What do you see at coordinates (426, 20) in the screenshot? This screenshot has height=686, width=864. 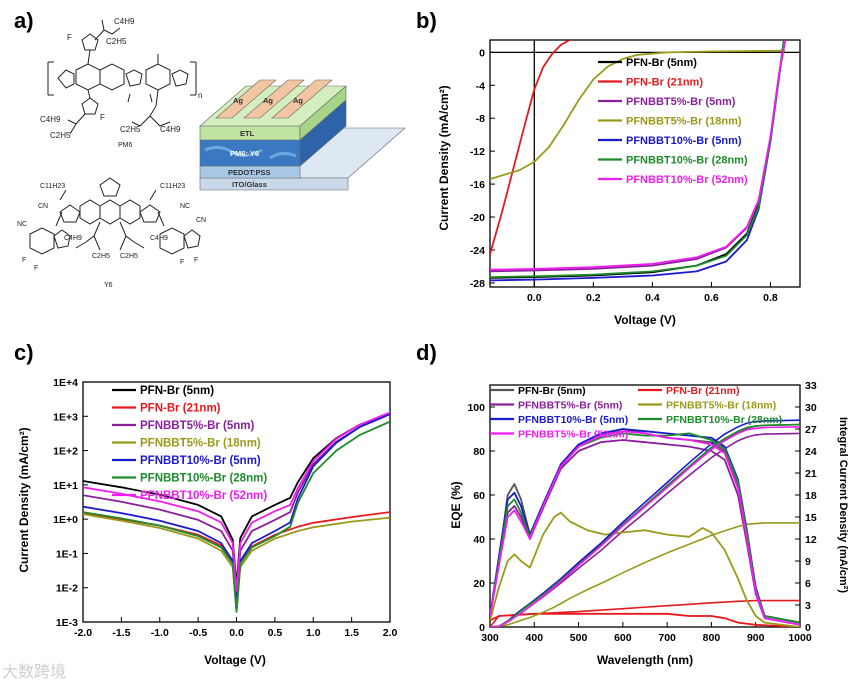 I see `panel-b-letter: b)` at bounding box center [426, 20].